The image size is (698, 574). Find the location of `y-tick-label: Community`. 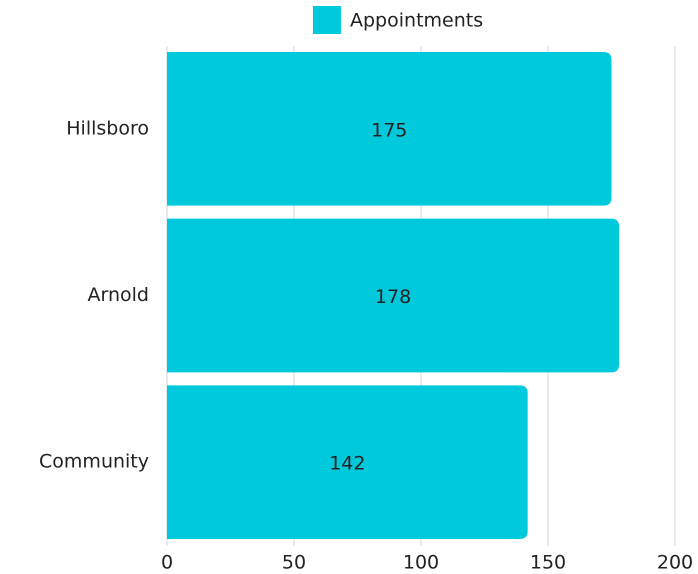

y-tick-label: Community is located at coordinates (94, 462).